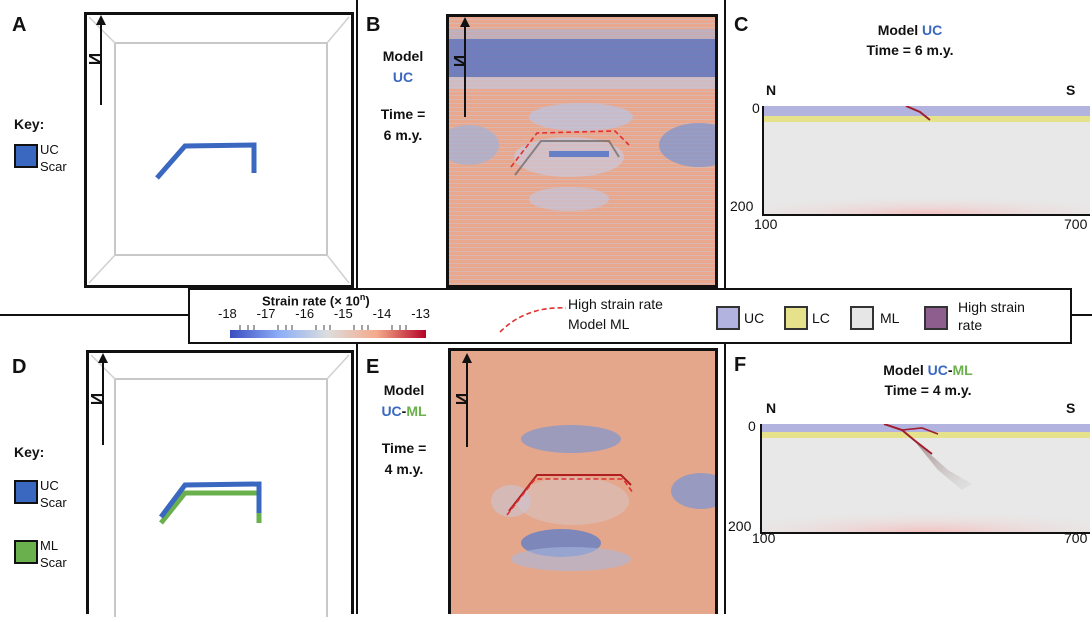 The width and height of the screenshot is (1092, 622). I want to click on strain-map-e: N, so click(583, 481).